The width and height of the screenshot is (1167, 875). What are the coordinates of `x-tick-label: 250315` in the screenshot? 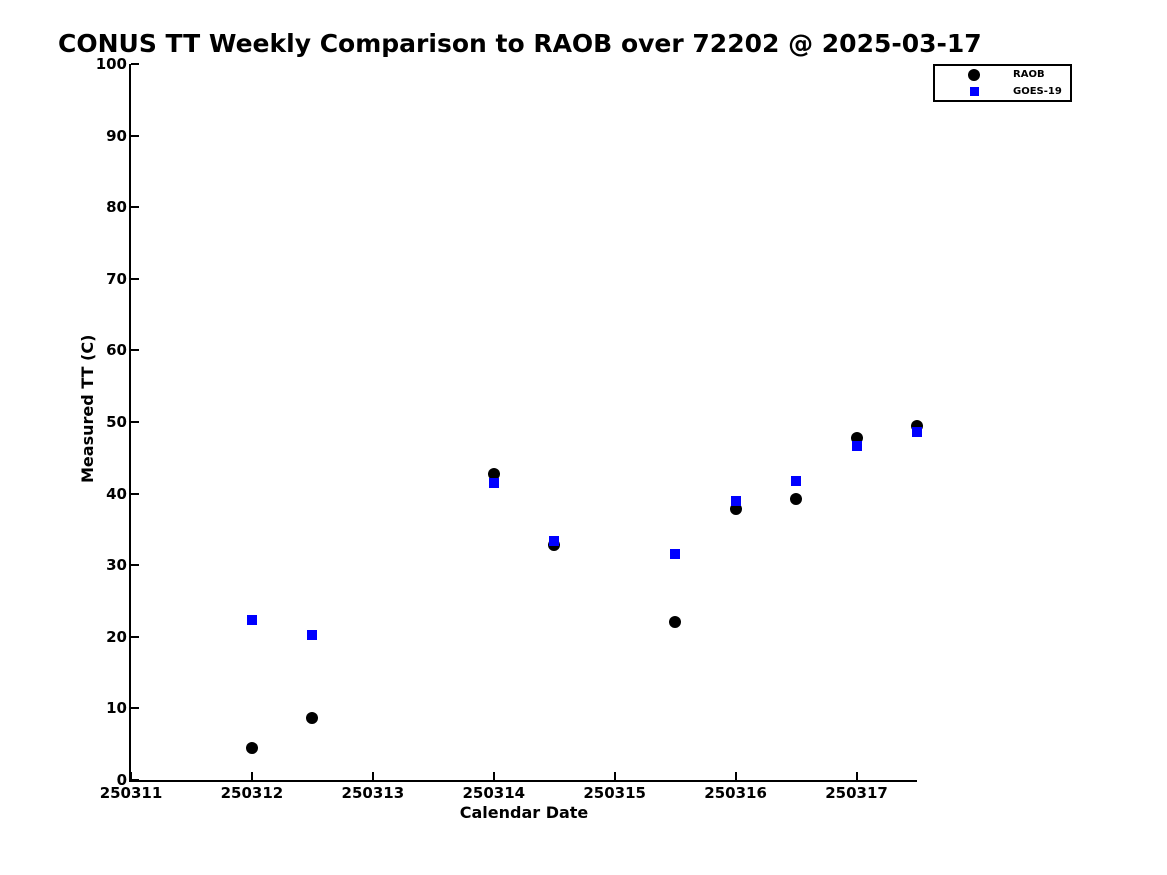 It's located at (614, 793).